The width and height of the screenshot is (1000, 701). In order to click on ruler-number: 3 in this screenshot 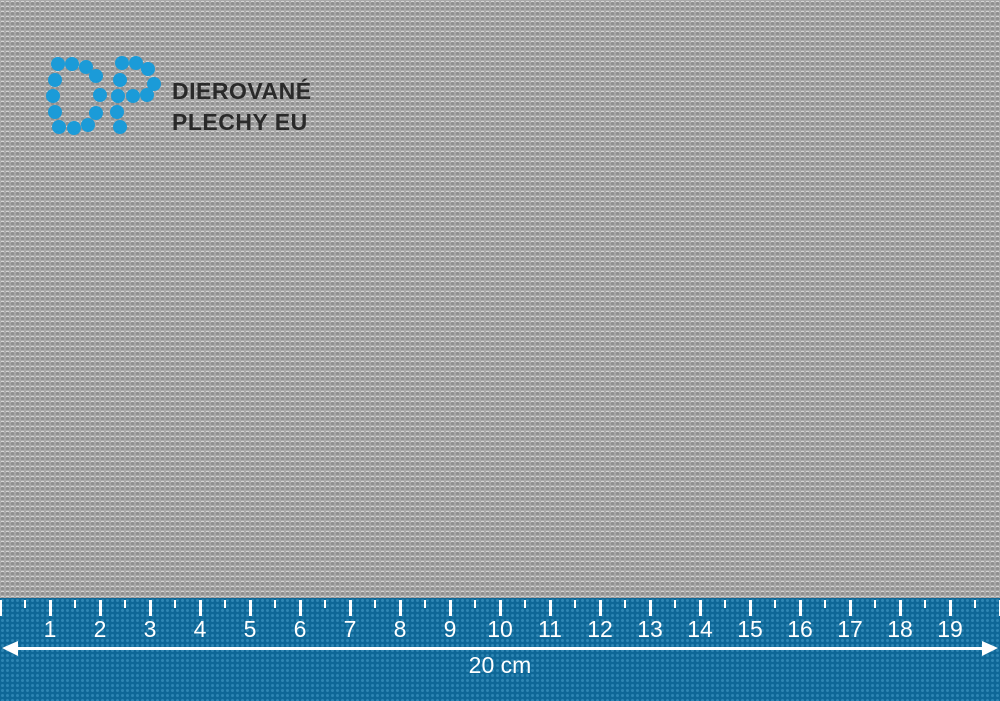, I will do `click(150, 629)`.